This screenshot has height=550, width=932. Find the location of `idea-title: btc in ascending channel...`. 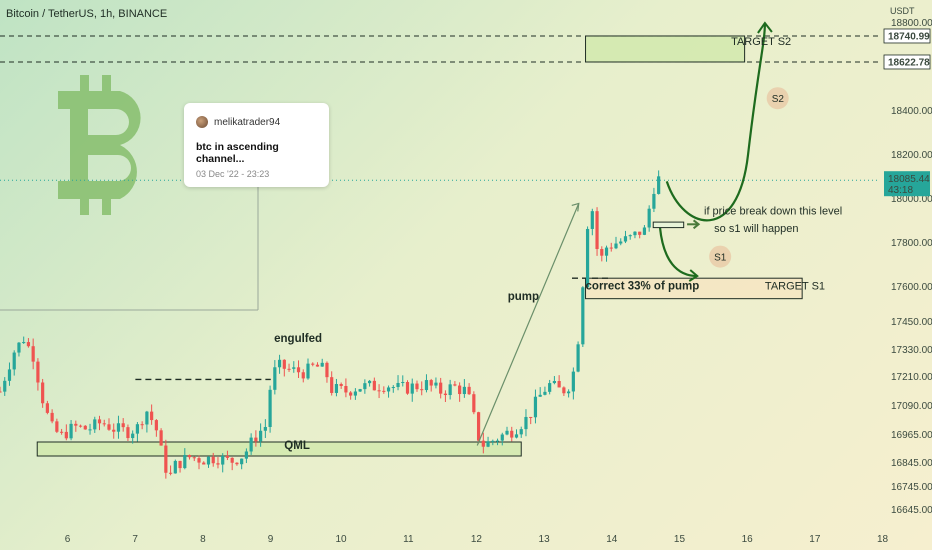

idea-title: btc in ascending channel... is located at coordinates (237, 153).